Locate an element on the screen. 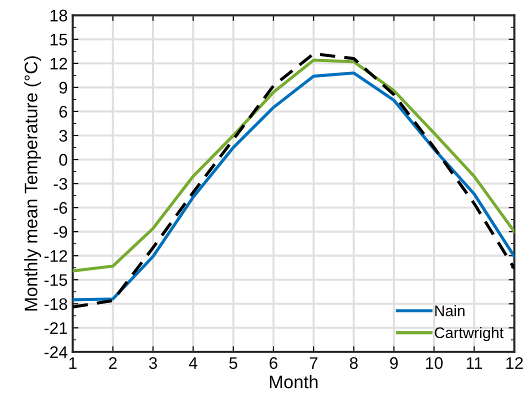 The height and width of the screenshot is (413, 527). y-tick-label: -21 is located at coordinates (56, 328).